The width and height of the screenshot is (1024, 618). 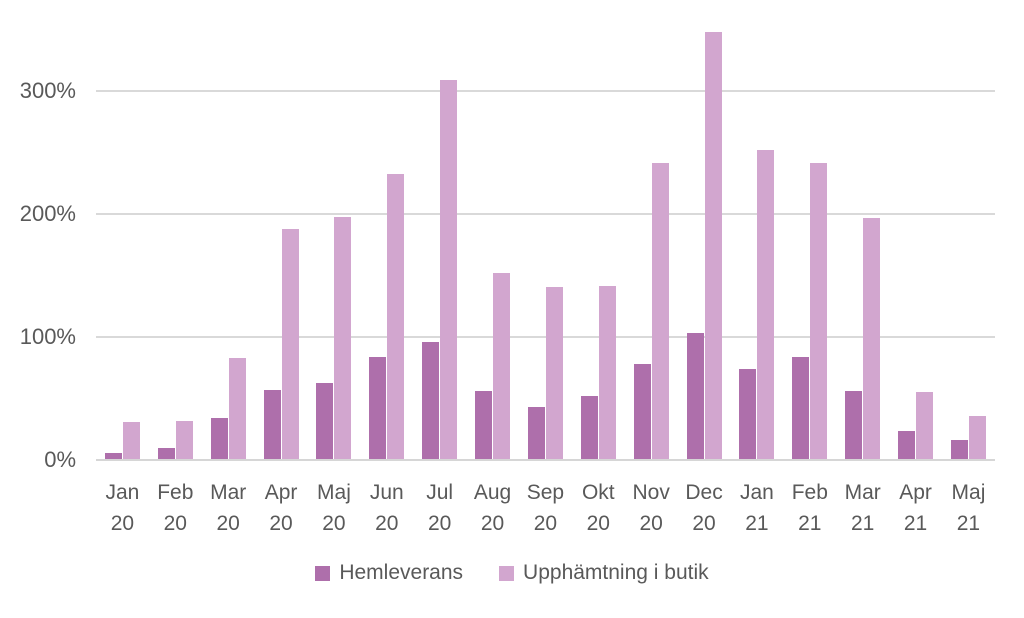 What do you see at coordinates (228, 492) in the screenshot?
I see `x-tick-month: Mar` at bounding box center [228, 492].